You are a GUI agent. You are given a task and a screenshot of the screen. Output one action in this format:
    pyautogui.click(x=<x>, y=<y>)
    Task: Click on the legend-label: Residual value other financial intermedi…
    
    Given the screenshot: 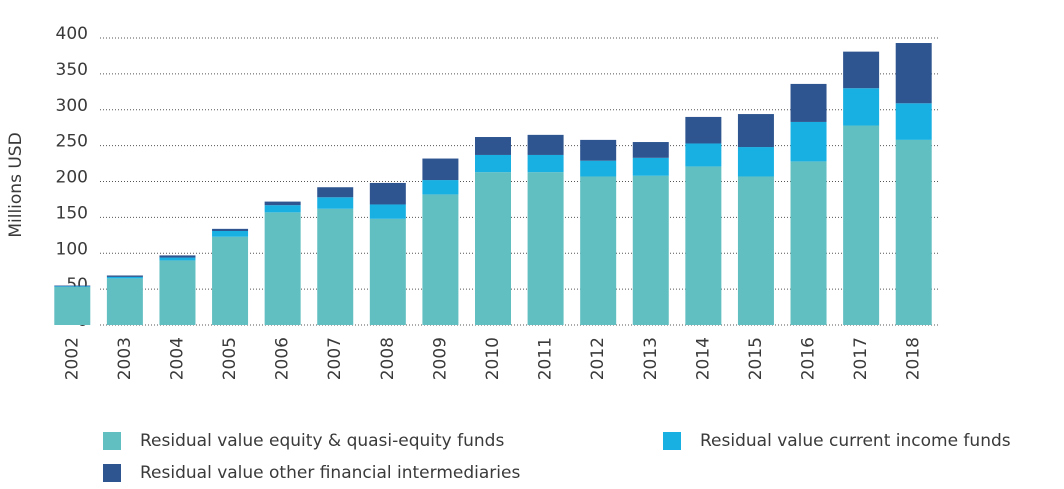 What is the action you would take?
    pyautogui.click(x=330, y=473)
    